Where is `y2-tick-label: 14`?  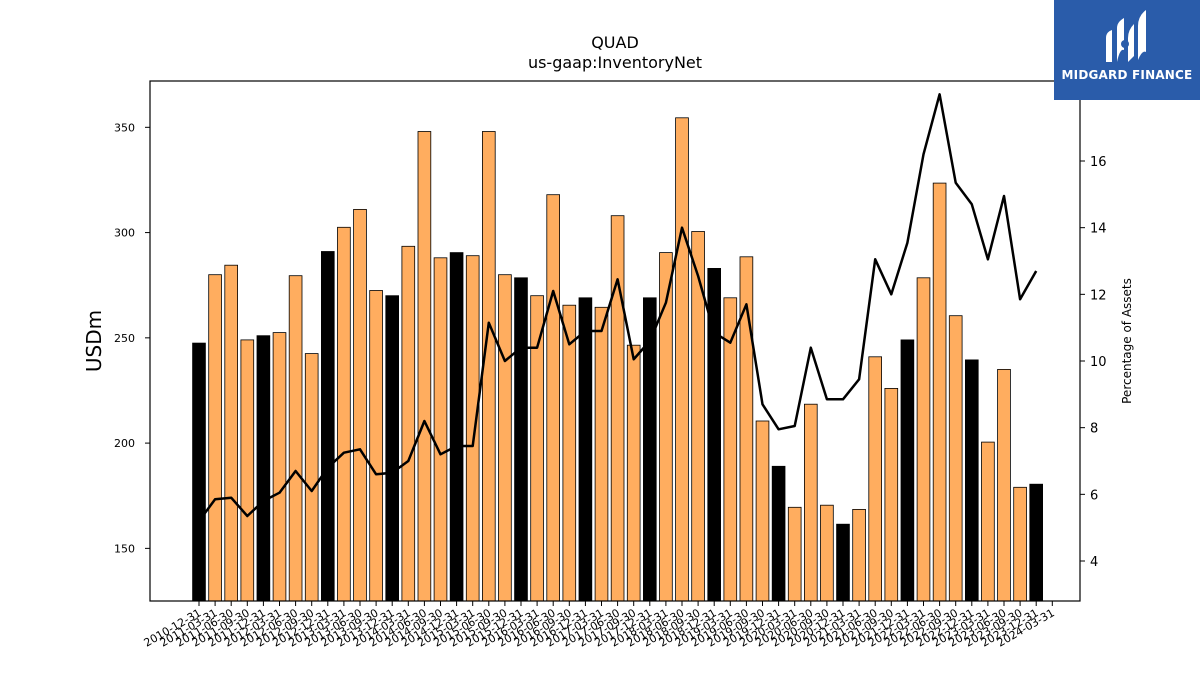
y2-tick-label: 14 is located at coordinates (1098, 229).